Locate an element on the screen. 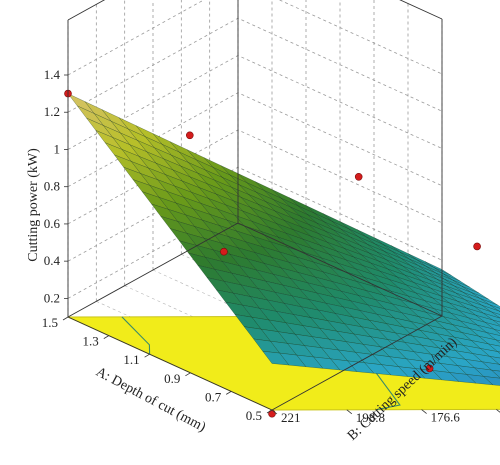  x-axis-title: A: Depth of cut (mm) is located at coordinates (150, 400).